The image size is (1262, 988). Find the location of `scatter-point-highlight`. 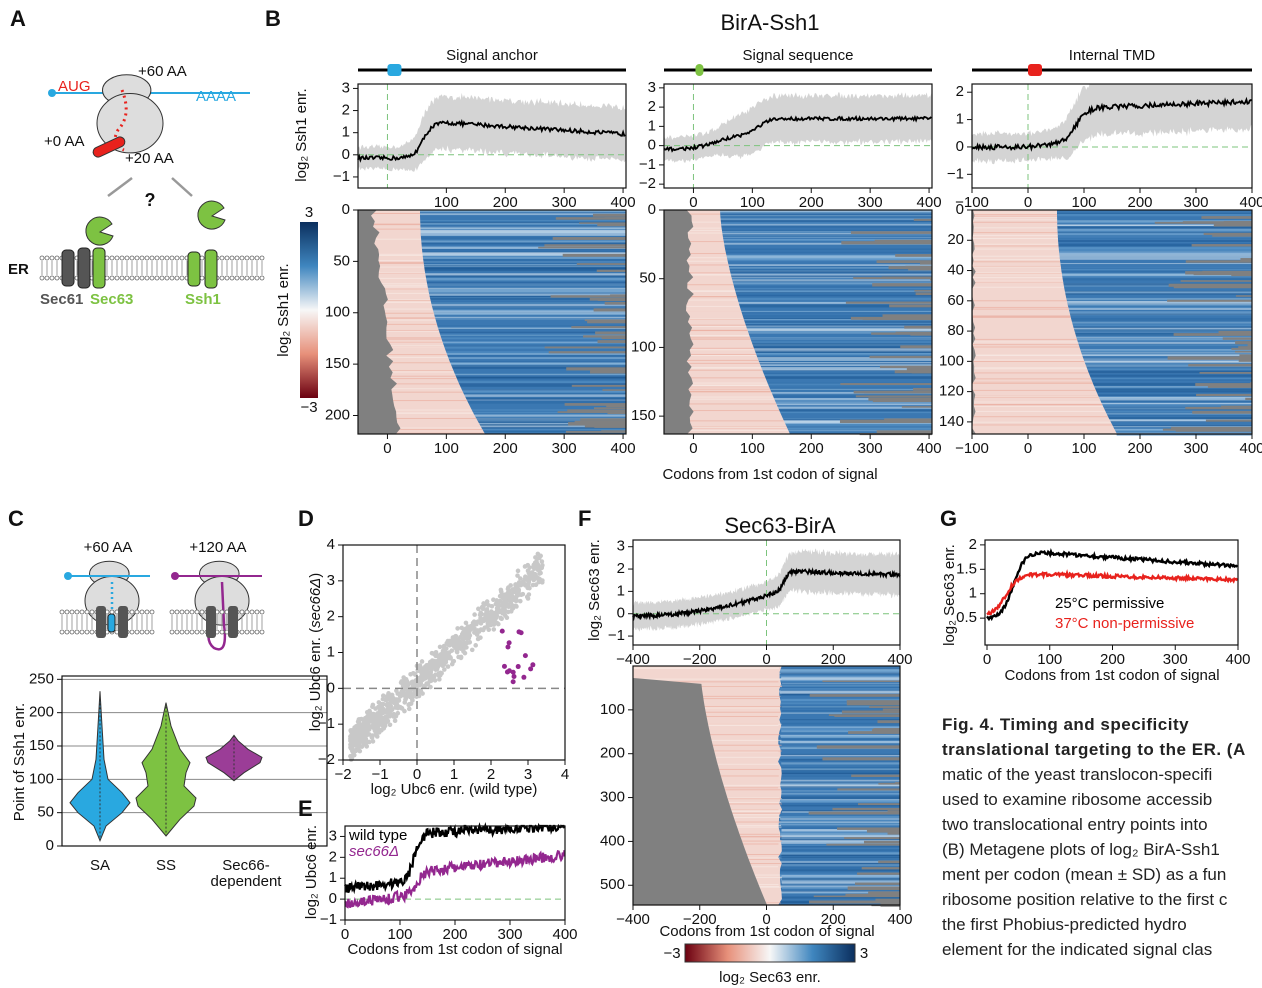

scatter-point-highlight is located at coordinates (502, 631).